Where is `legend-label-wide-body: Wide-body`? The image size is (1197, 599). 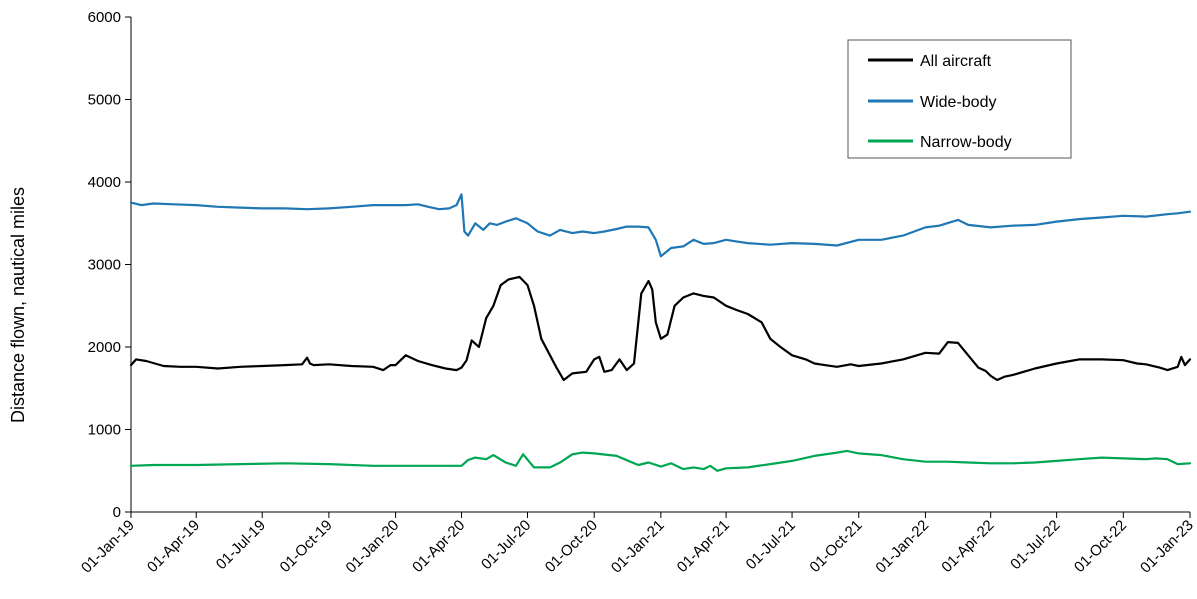 legend-label-wide-body: Wide-body is located at coordinates (958, 102).